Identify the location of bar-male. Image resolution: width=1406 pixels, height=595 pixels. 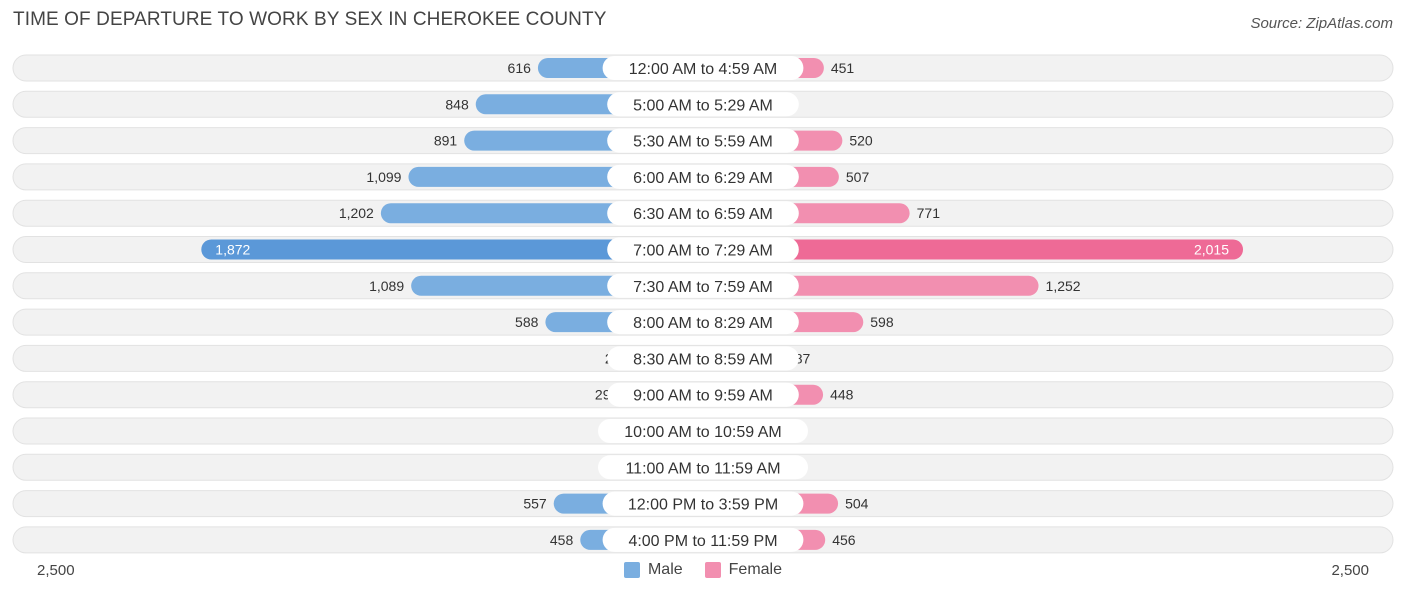
(452, 249).